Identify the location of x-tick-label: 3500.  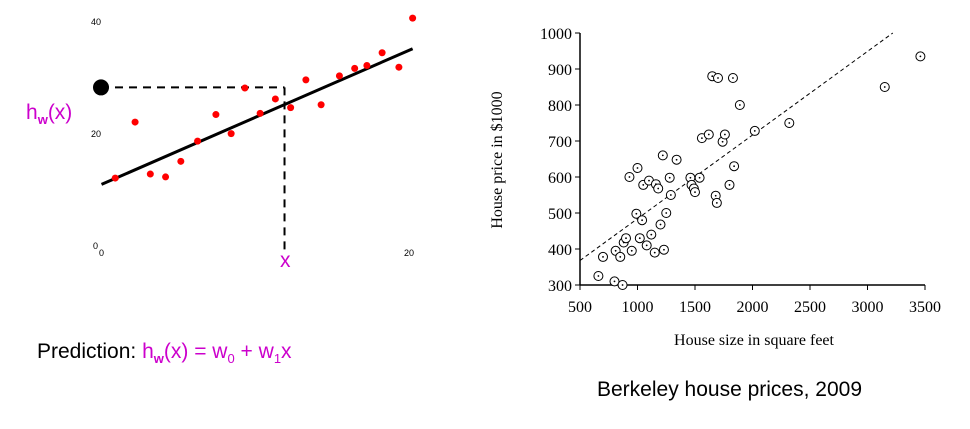
(925, 307).